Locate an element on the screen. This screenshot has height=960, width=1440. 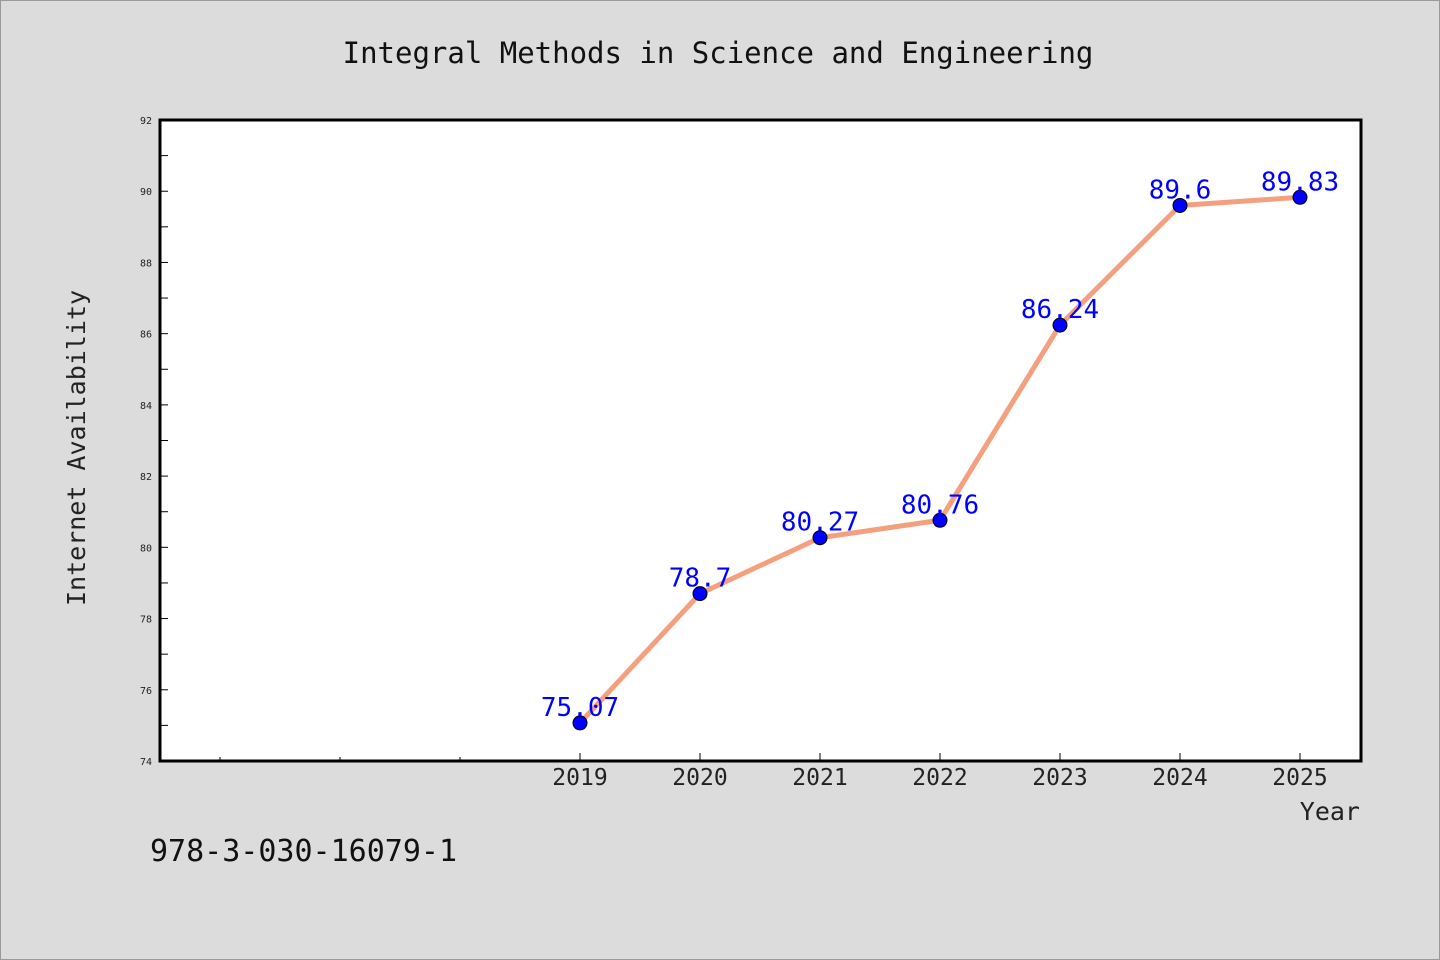
x-tick-label: 2025 is located at coordinates (1299, 778).